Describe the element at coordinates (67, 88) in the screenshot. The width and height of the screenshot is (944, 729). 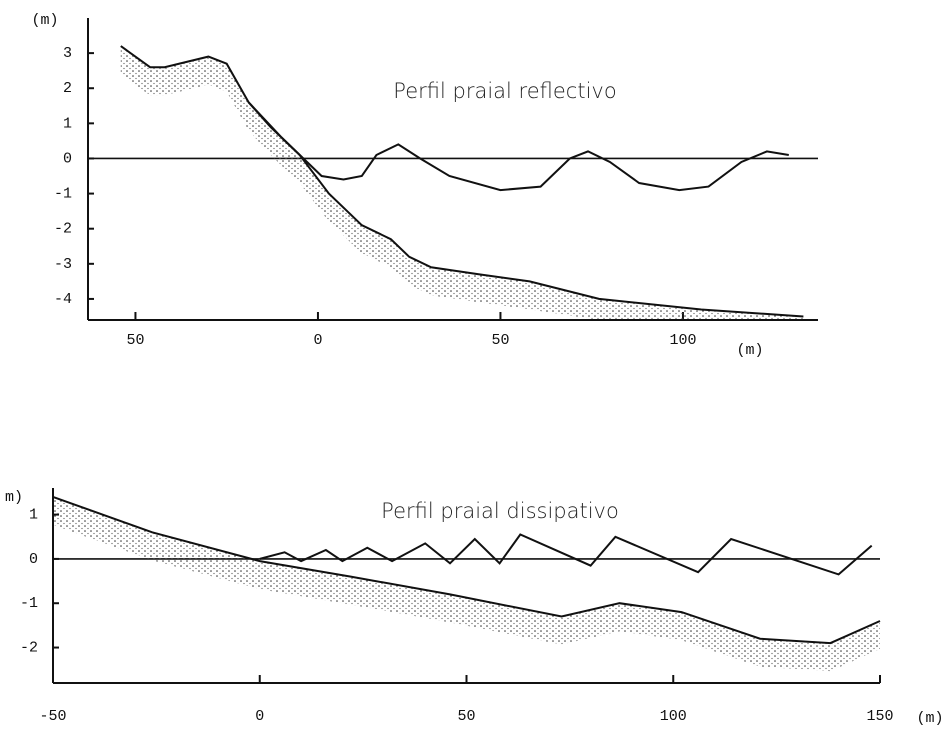
I see `y-tick-label: 2` at that location.